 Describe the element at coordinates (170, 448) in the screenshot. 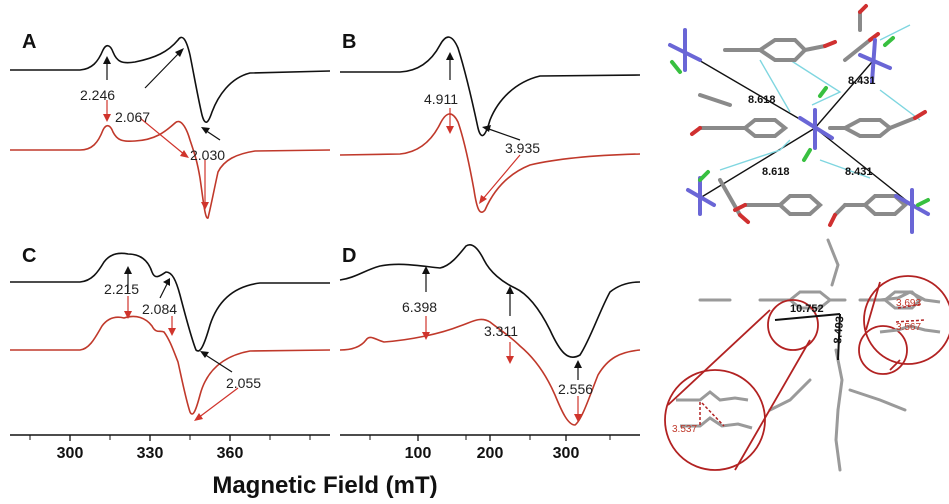

I see `left-x-axis: 300 330 360` at that location.